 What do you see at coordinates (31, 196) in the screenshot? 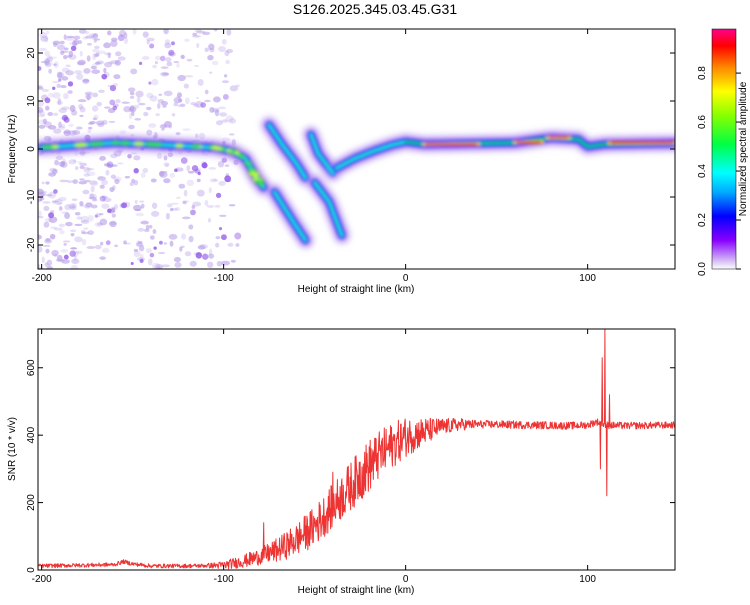
I see `y-tick-label: -10` at bounding box center [31, 196].